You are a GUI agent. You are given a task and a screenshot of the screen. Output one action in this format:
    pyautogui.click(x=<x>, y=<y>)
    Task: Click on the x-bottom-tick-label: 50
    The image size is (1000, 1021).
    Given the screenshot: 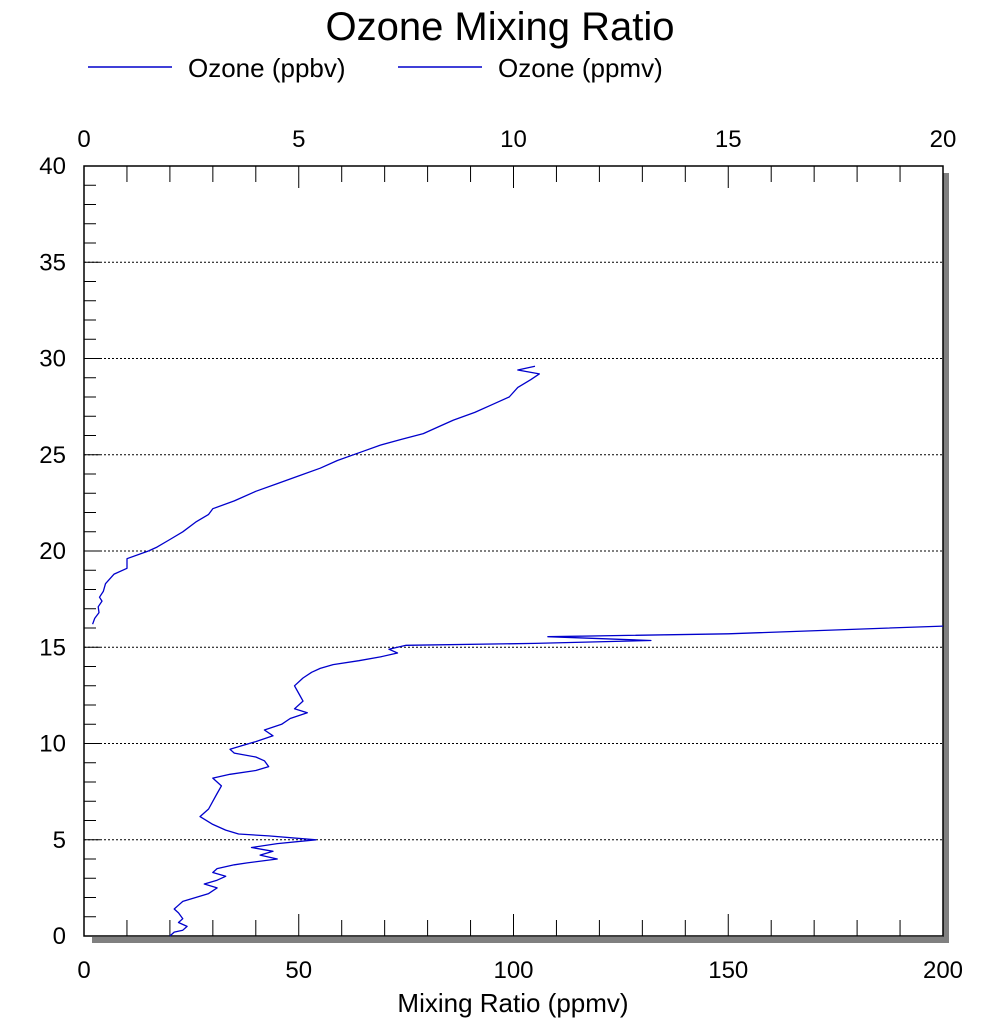 What is the action you would take?
    pyautogui.click(x=298, y=970)
    